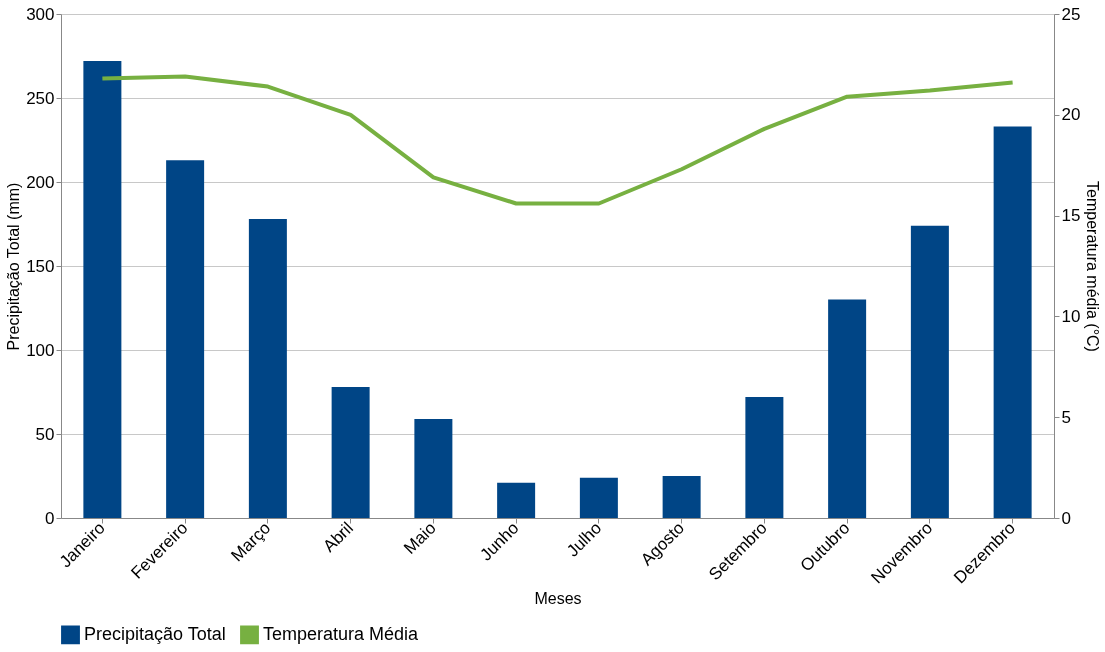  I want to click on y-tick-label: 0, so click(50, 518).